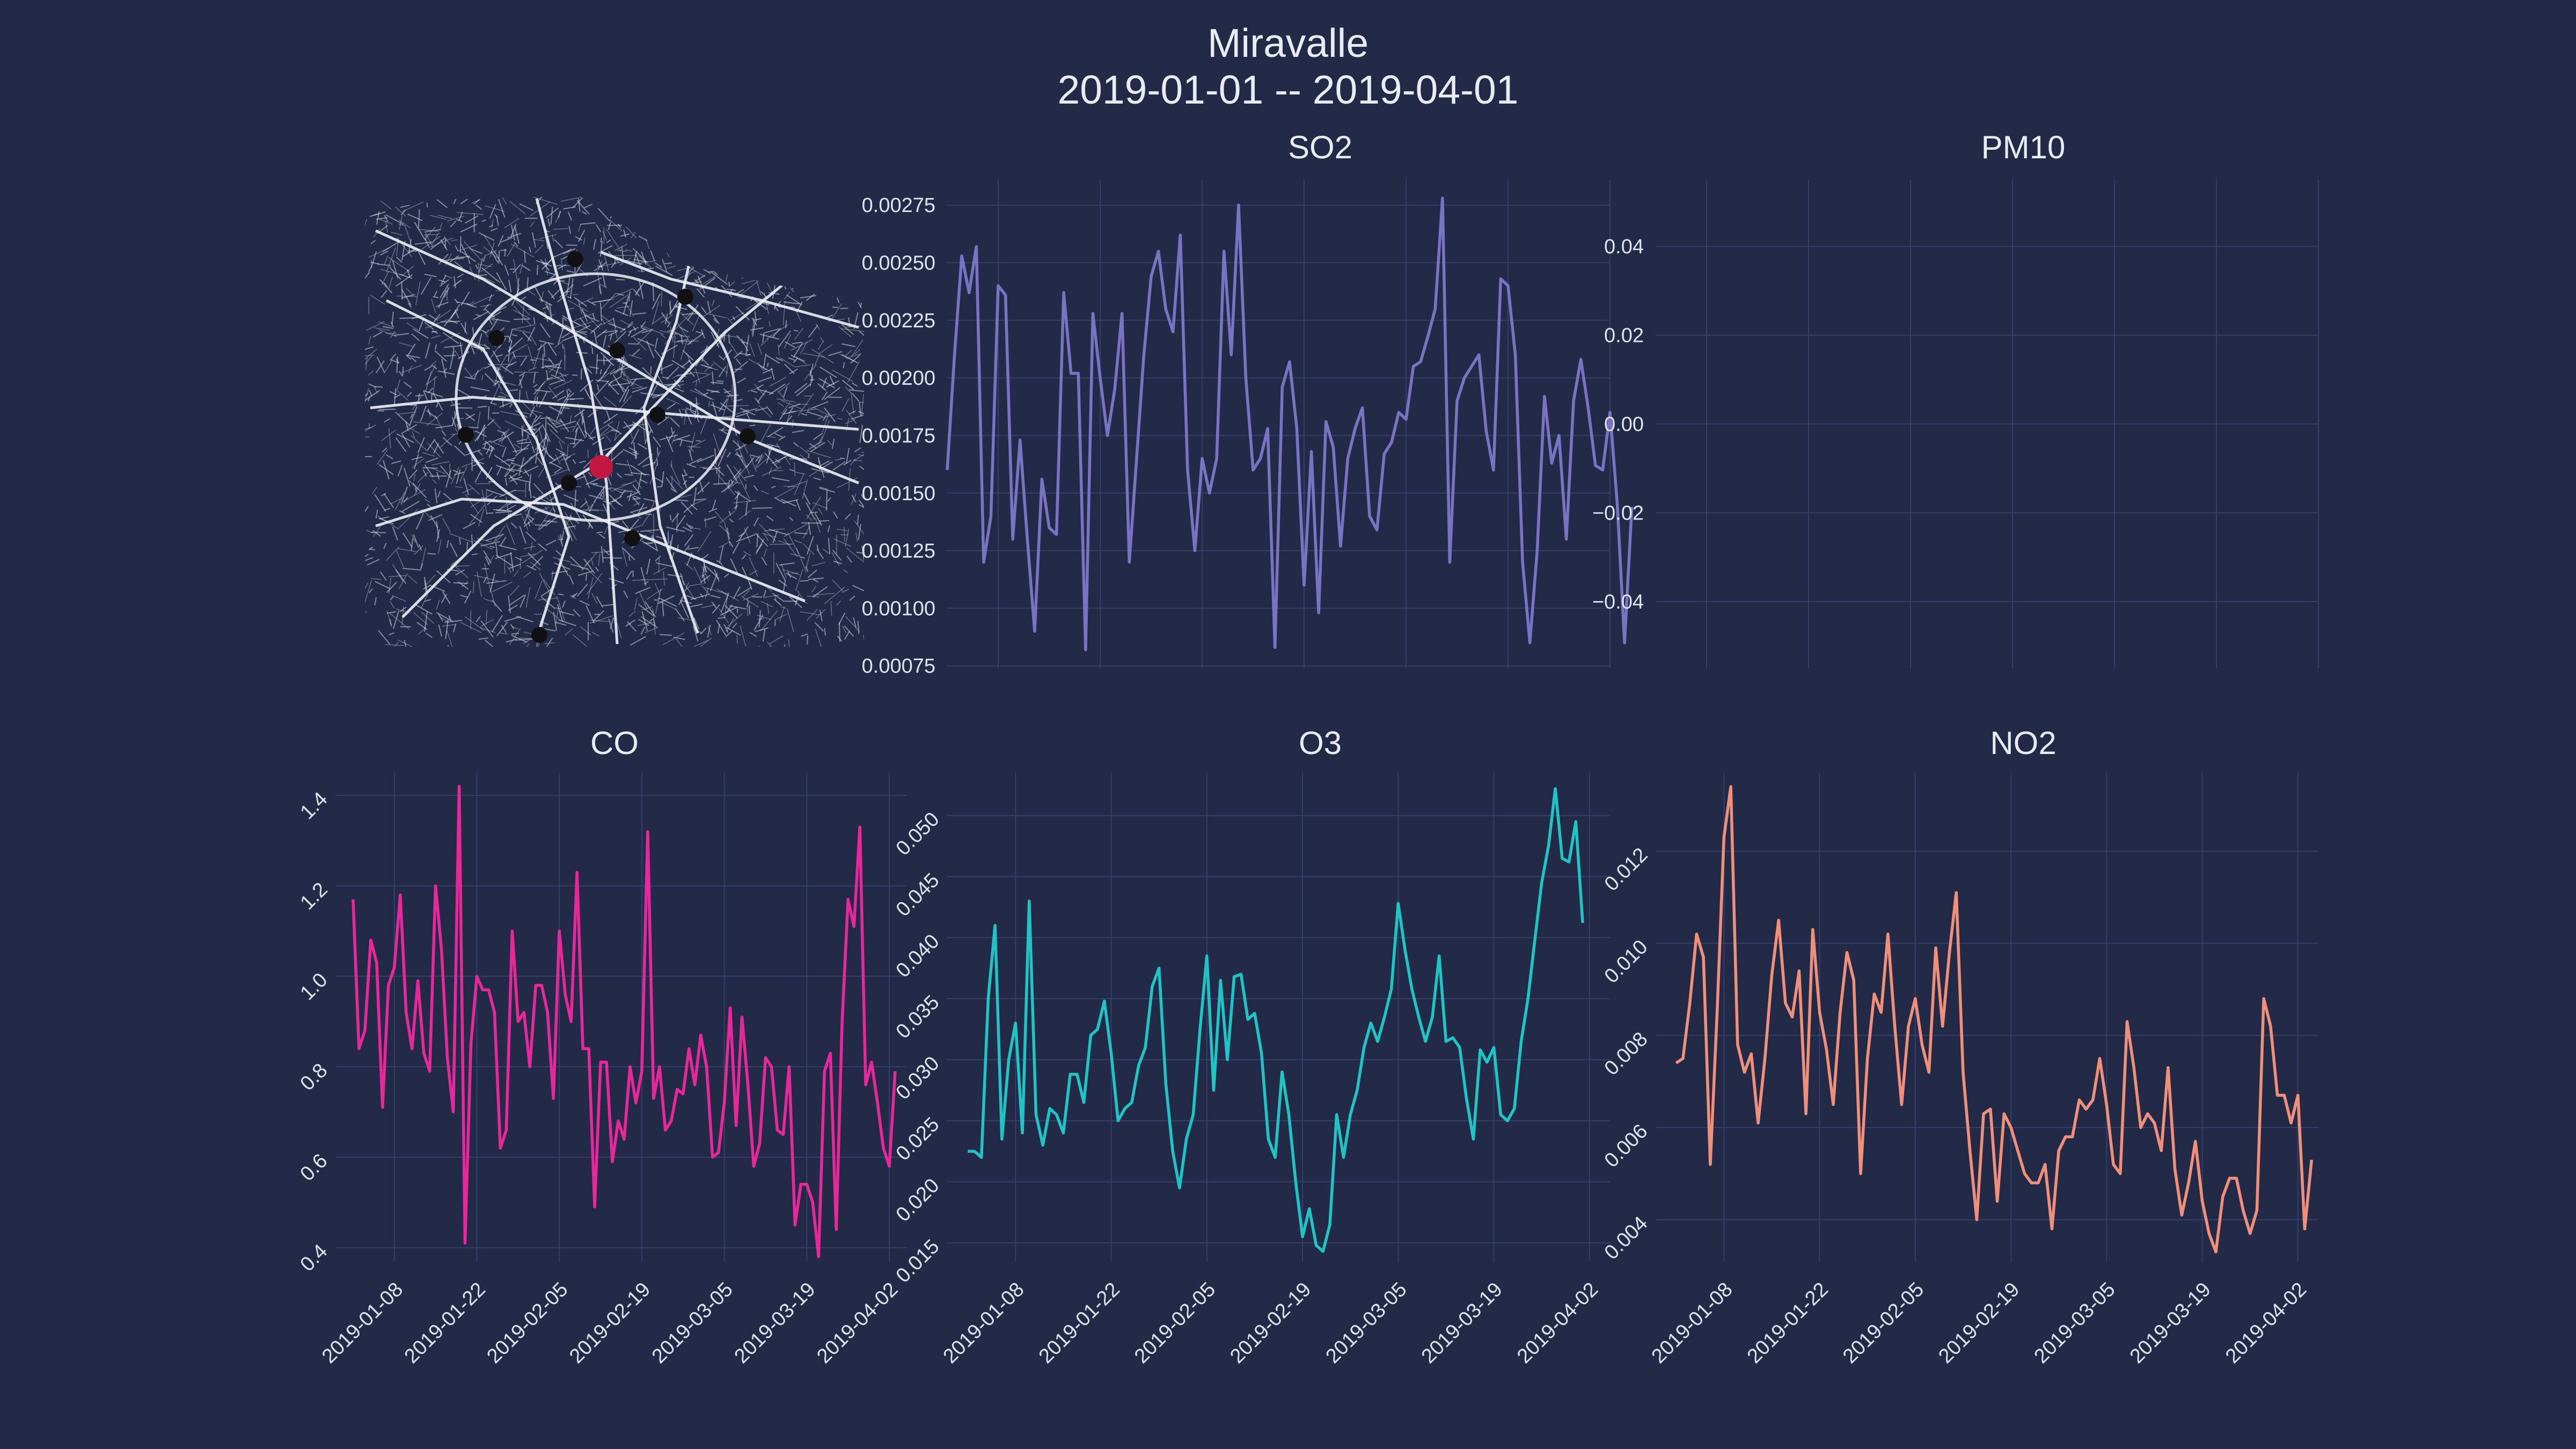 The height and width of the screenshot is (1449, 2576). What do you see at coordinates (657, 415) in the screenshot?
I see `station-marker` at bounding box center [657, 415].